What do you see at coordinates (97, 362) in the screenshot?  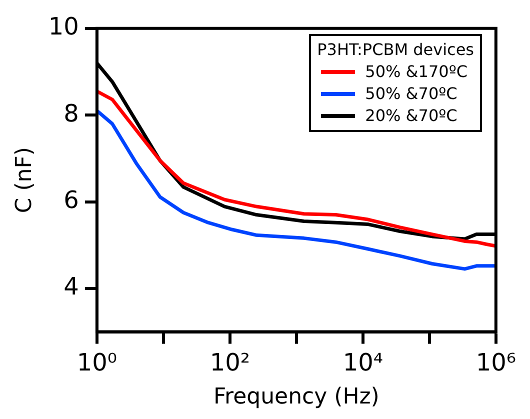 I see `x-tick-label: 10⁰` at bounding box center [97, 362].